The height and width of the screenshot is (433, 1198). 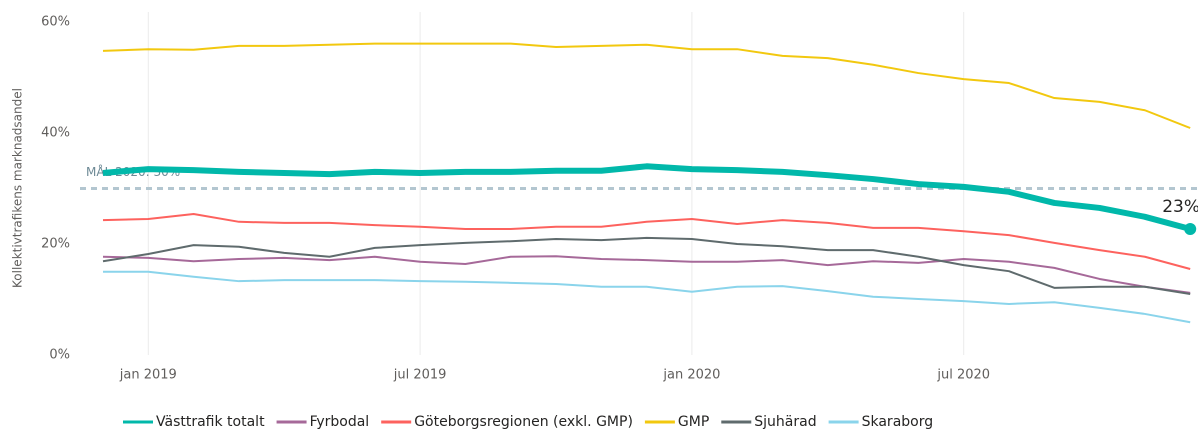 What do you see at coordinates (691, 375) in the screenshot?
I see `x-tick-label: jan 2020` at bounding box center [691, 375].